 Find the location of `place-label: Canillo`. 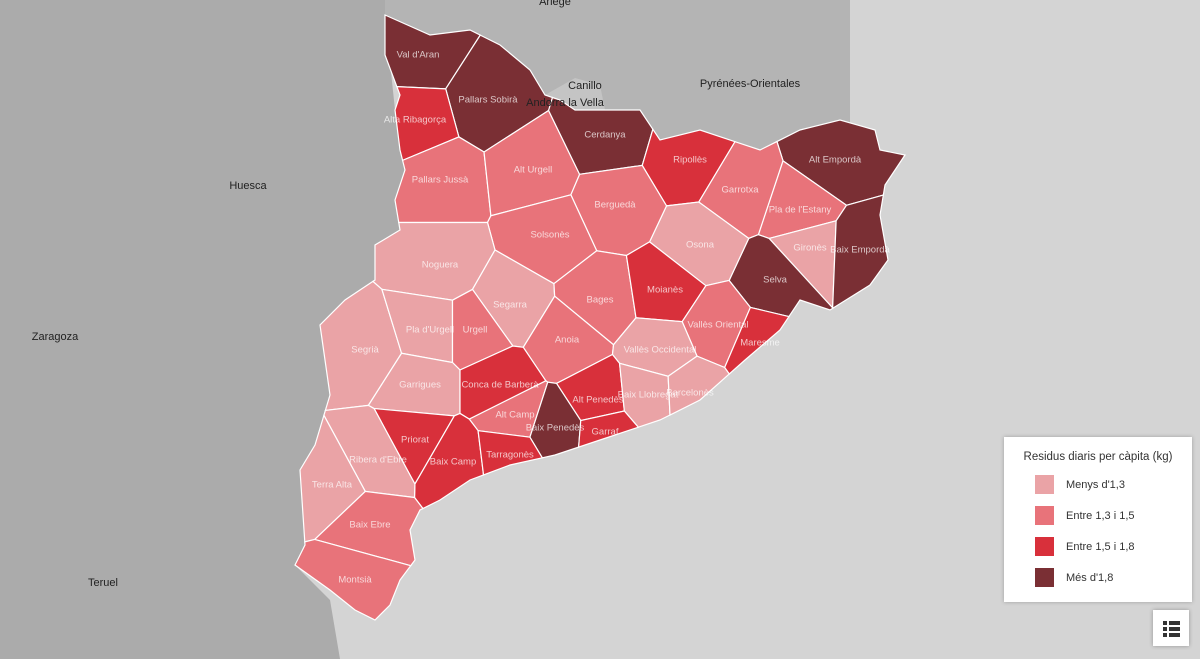

place-label: Canillo is located at coordinates (585, 86).